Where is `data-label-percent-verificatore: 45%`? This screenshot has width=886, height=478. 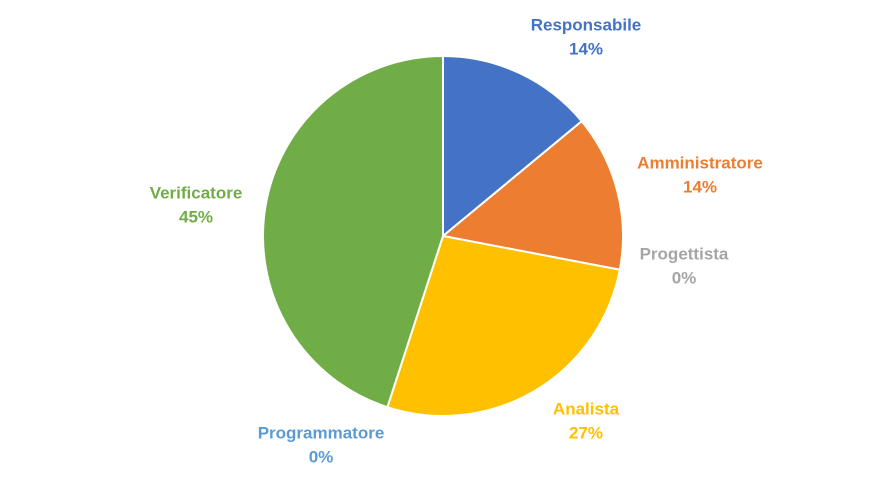
data-label-percent-verificatore: 45% is located at coordinates (196, 216).